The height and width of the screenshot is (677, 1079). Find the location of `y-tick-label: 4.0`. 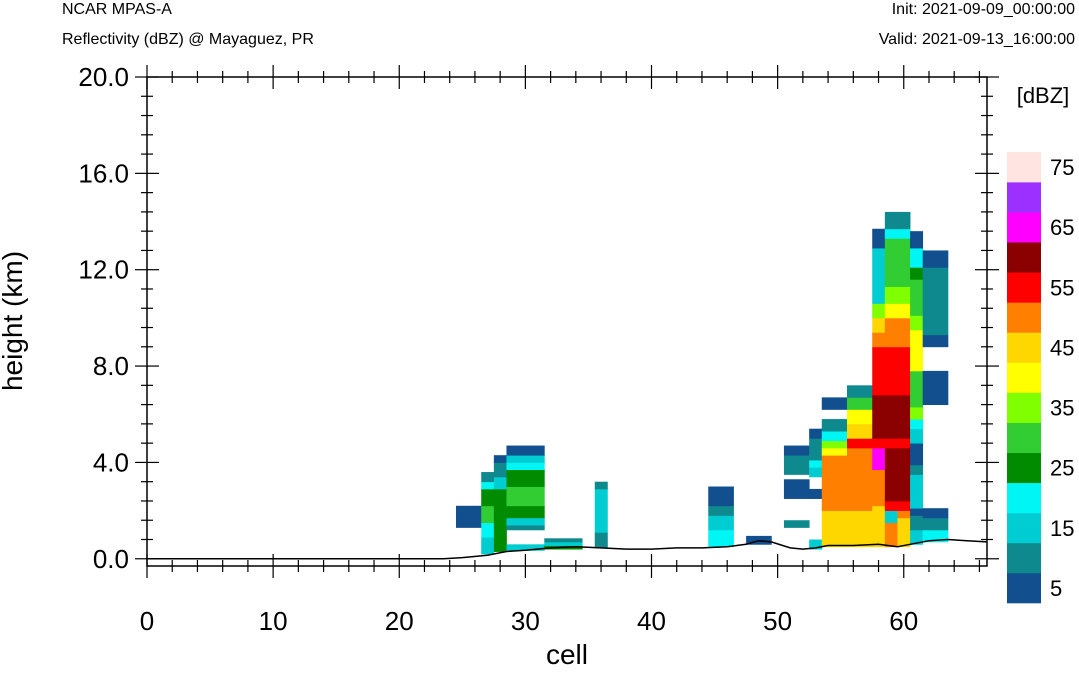

y-tick-label: 4.0 is located at coordinates (111, 462).